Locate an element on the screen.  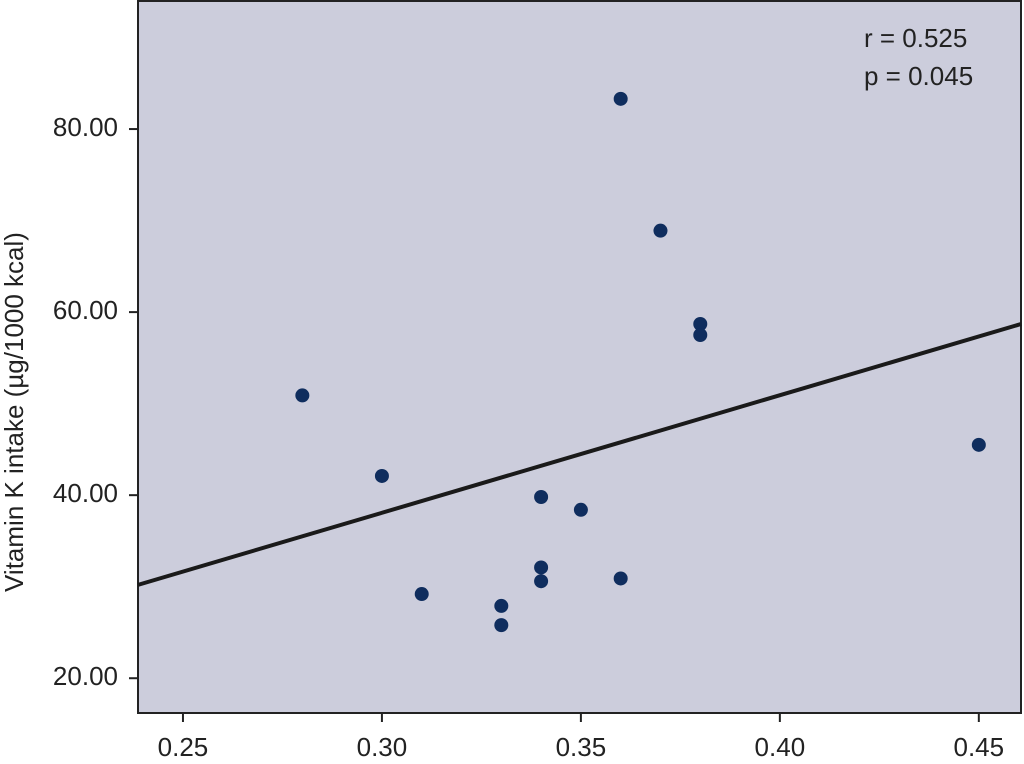
x-tick-label: 0.45 is located at coordinates (979, 747).